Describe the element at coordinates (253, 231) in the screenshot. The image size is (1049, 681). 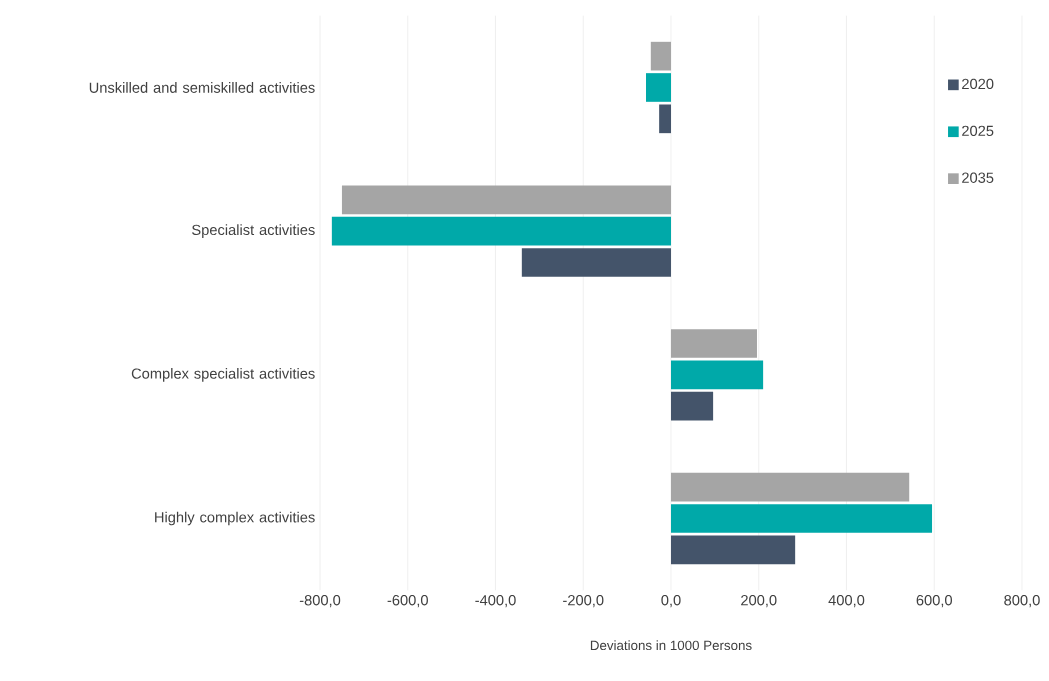
I see `y-tick-label: Specialist activities` at that location.